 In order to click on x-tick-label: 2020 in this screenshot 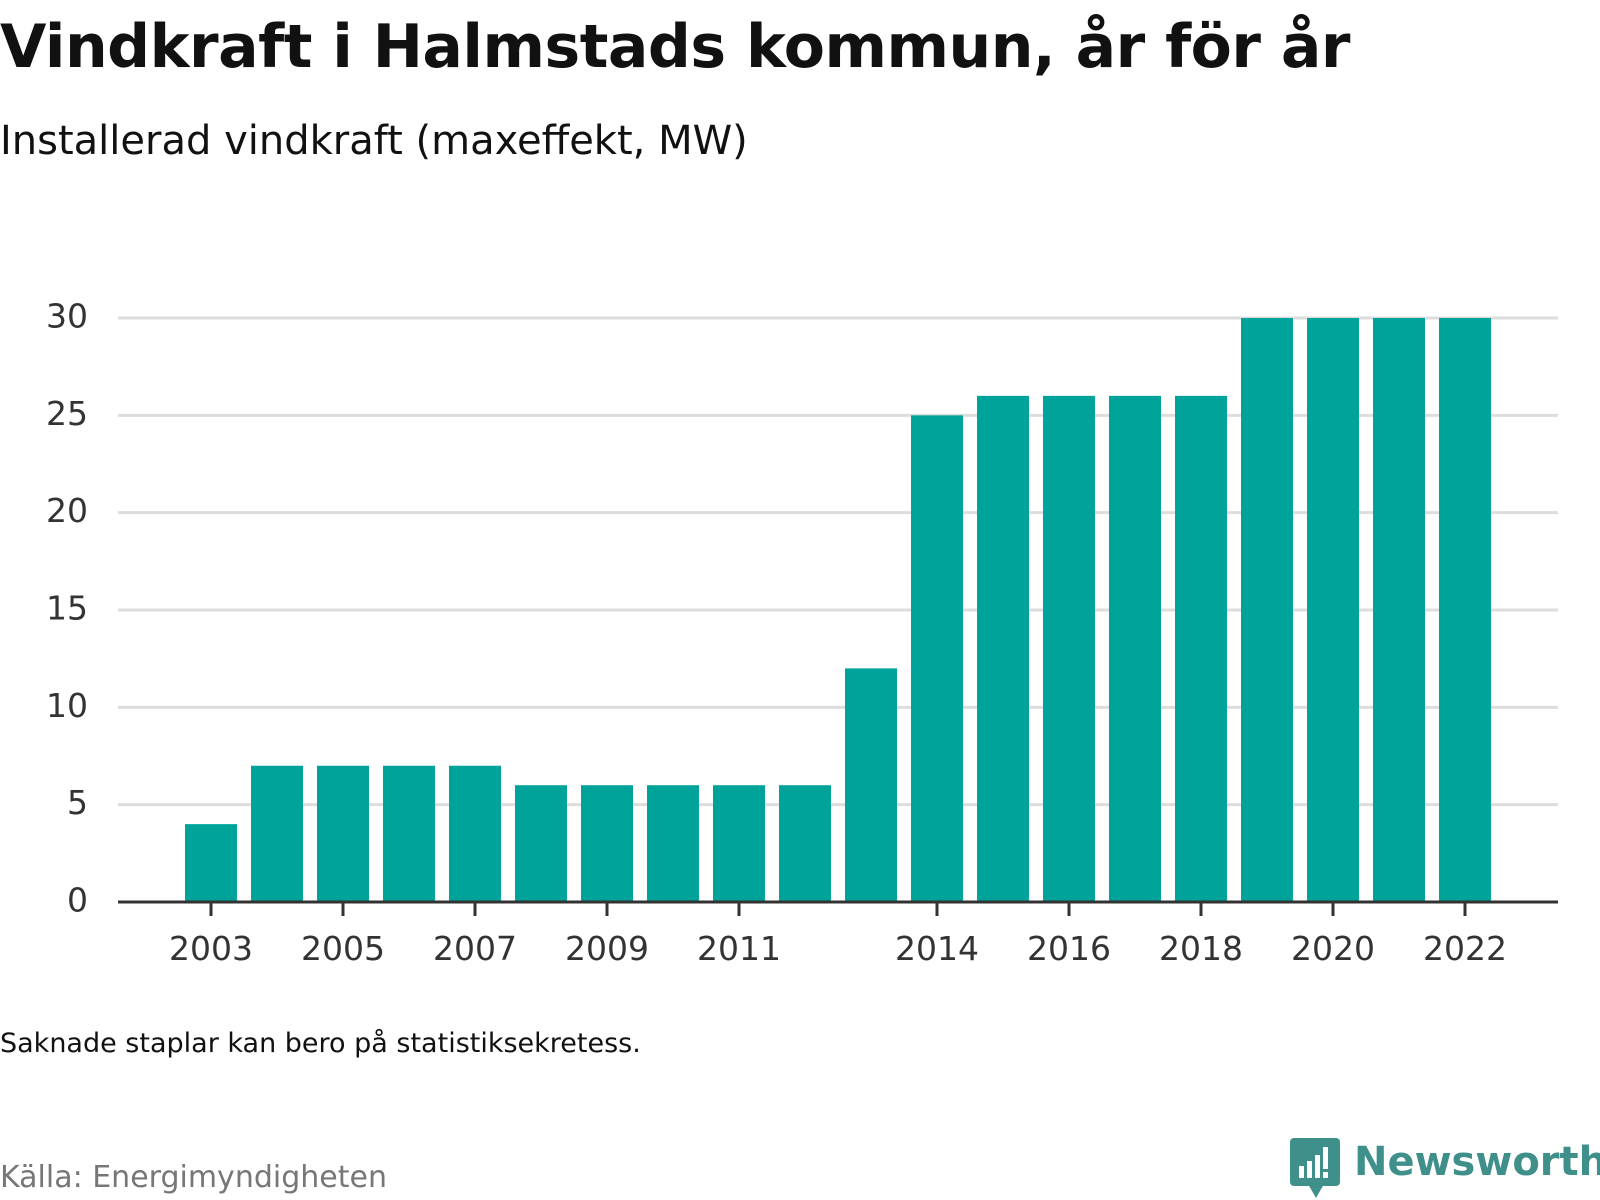, I will do `click(1333, 948)`.